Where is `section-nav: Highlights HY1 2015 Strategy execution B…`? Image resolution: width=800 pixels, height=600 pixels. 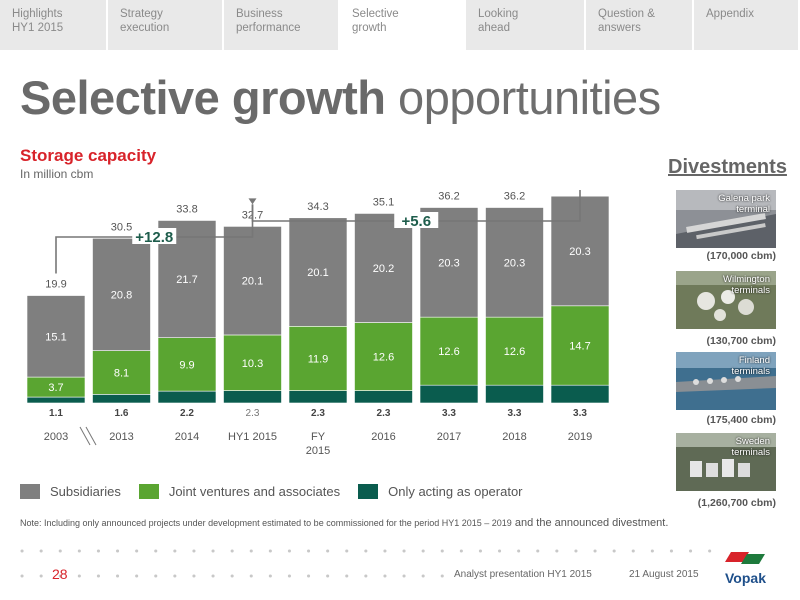 section-nav: Highlights HY1 2015 Strategy execution B… is located at coordinates (400, 25).